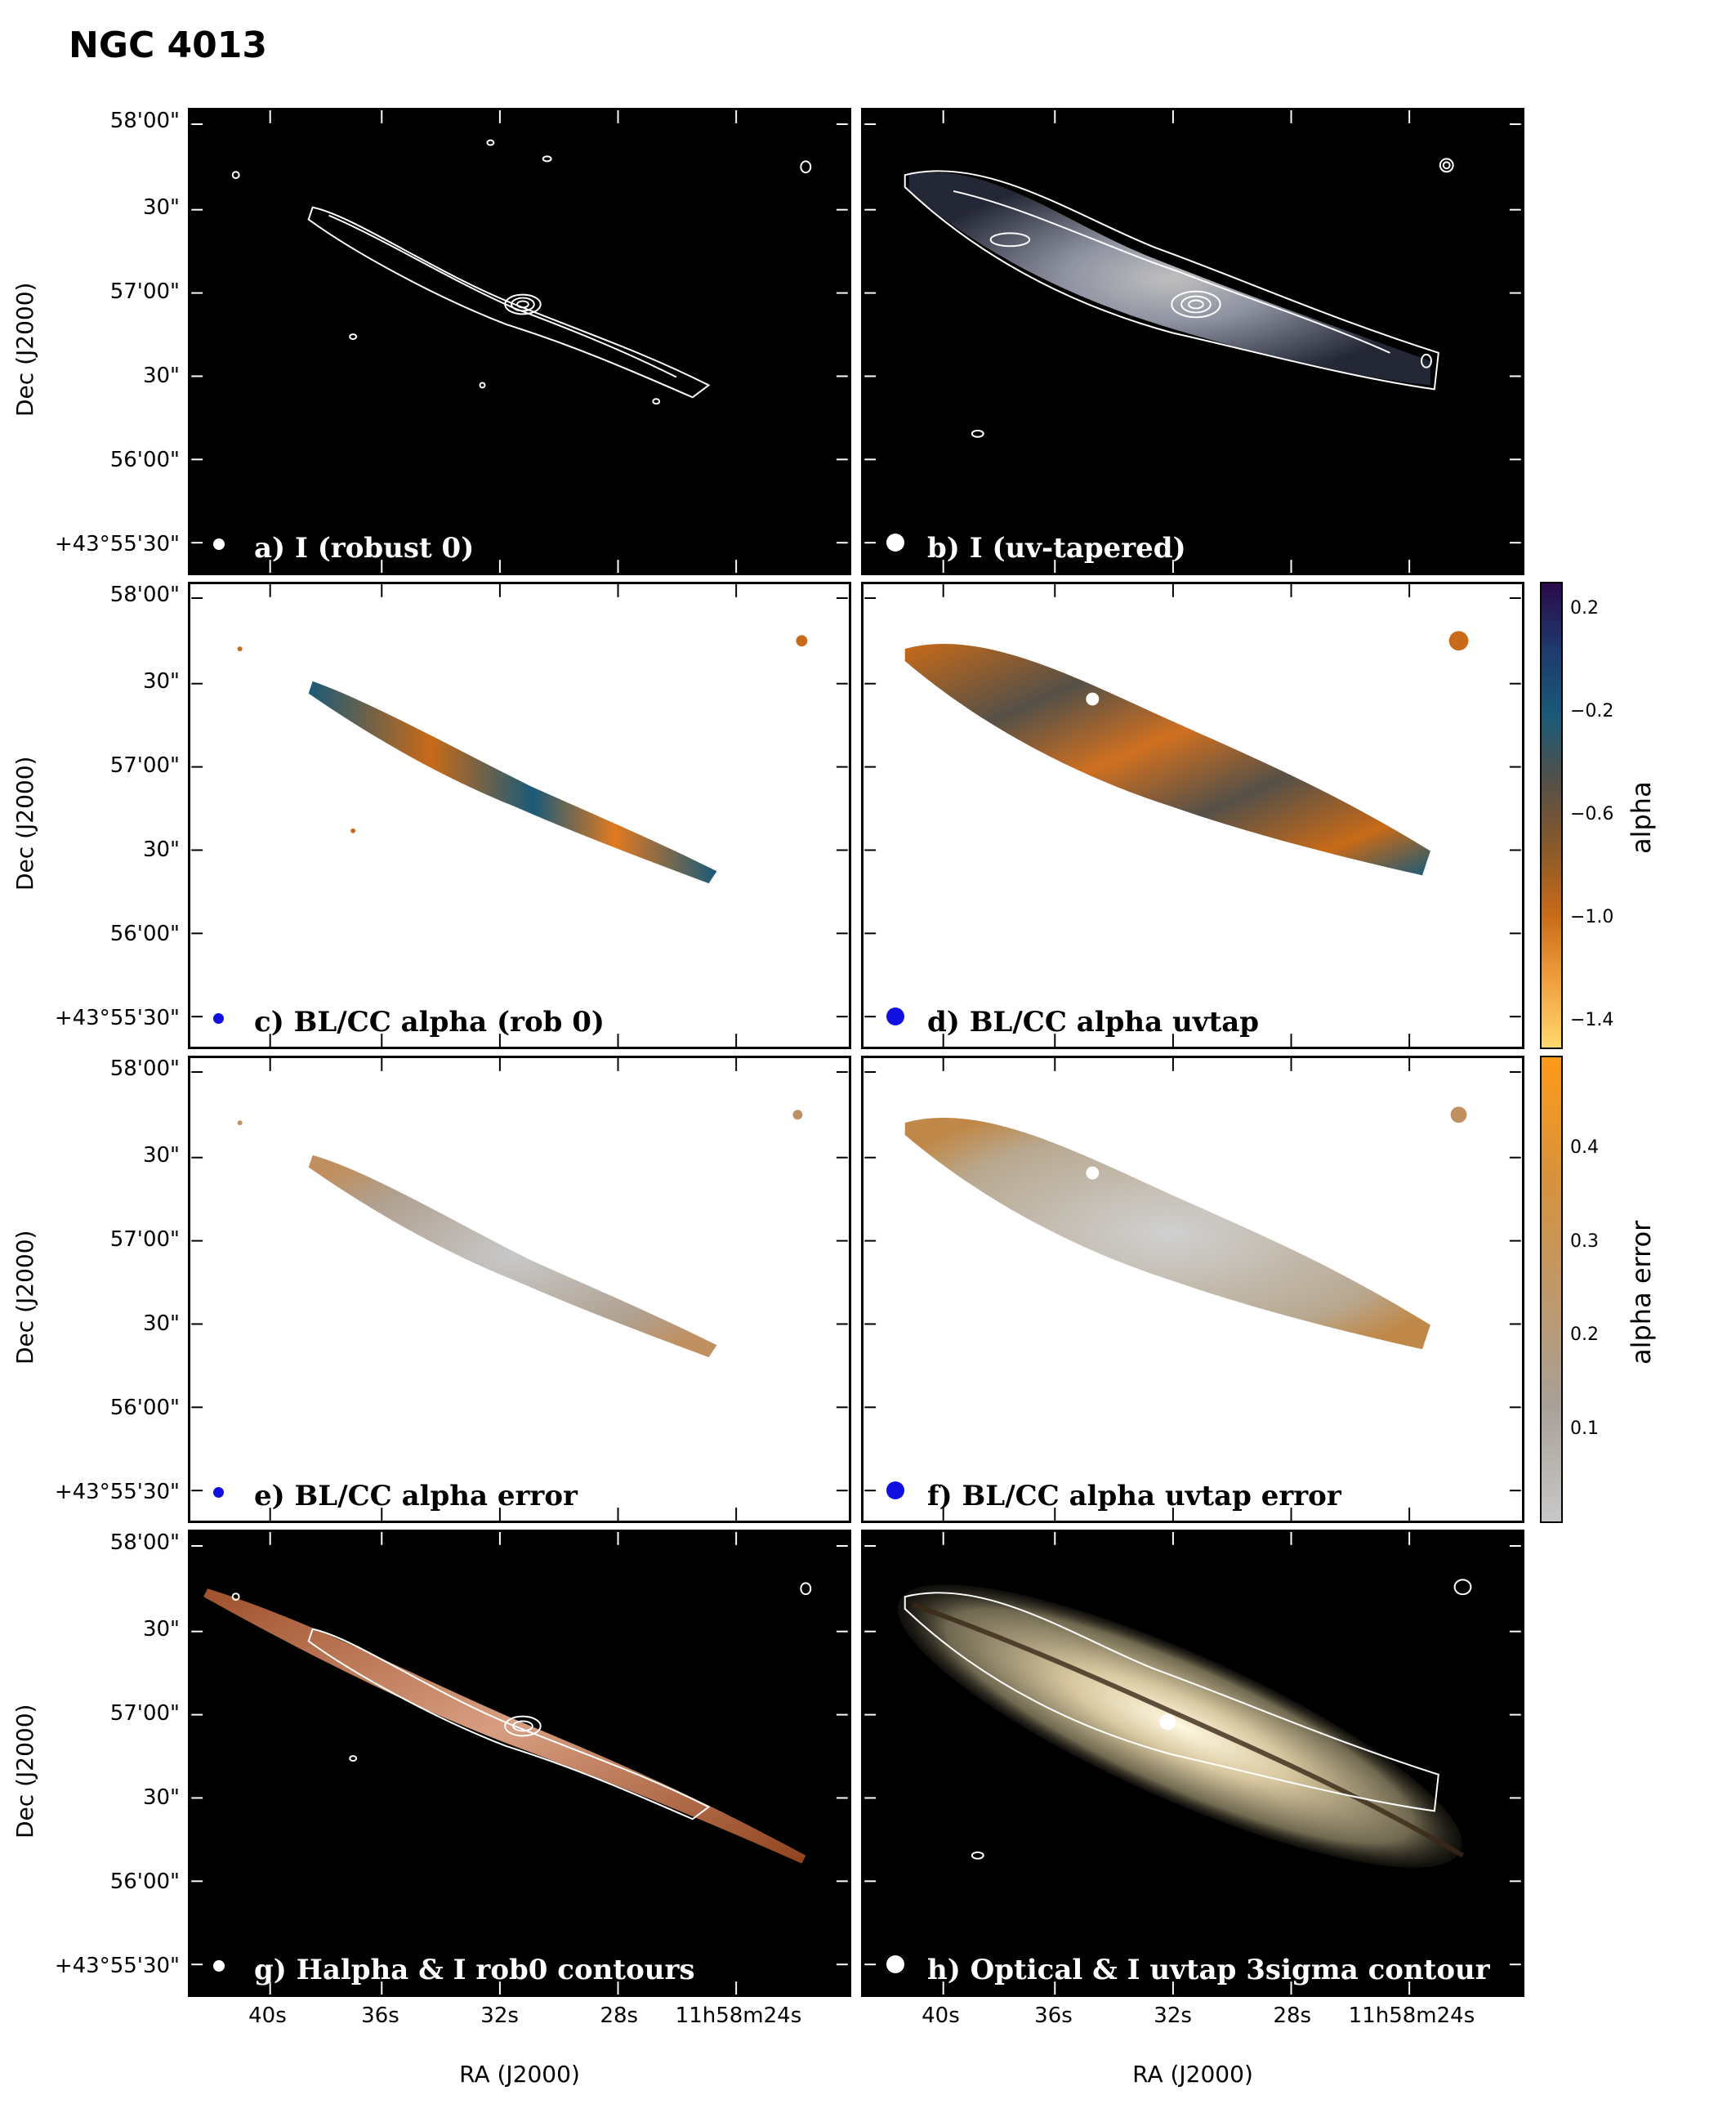  I want to click on panel-label: d) BL/CC alpha uvtap, so click(1094, 1022).